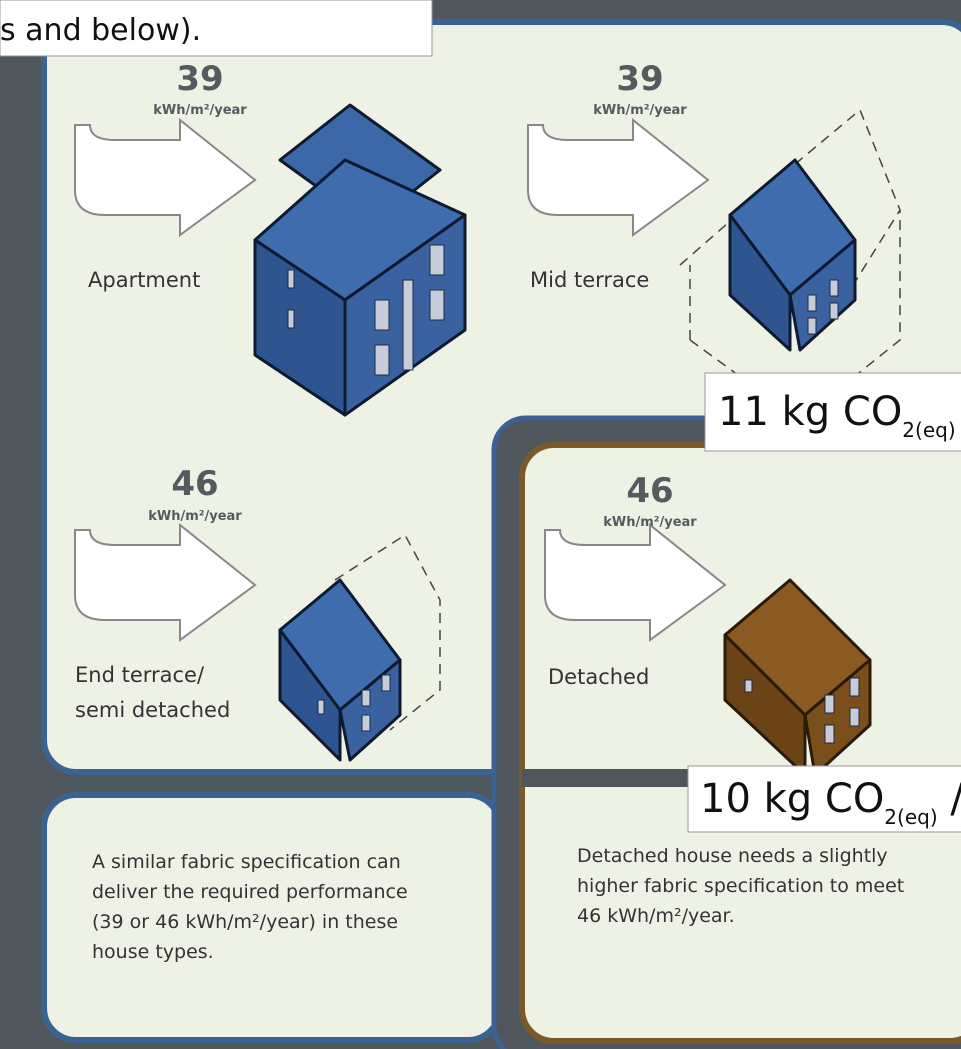  I want to click on apartment-building, so click(360, 260).